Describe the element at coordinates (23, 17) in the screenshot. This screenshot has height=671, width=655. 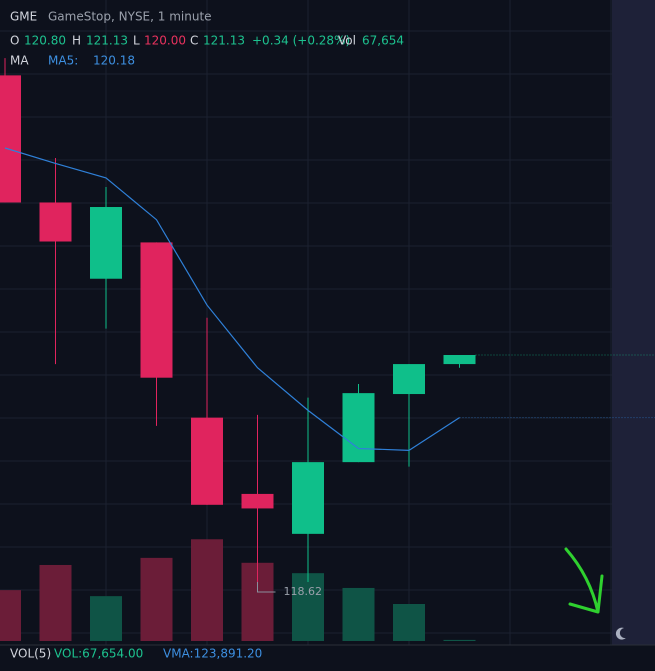
I see `symbol: GME` at that location.